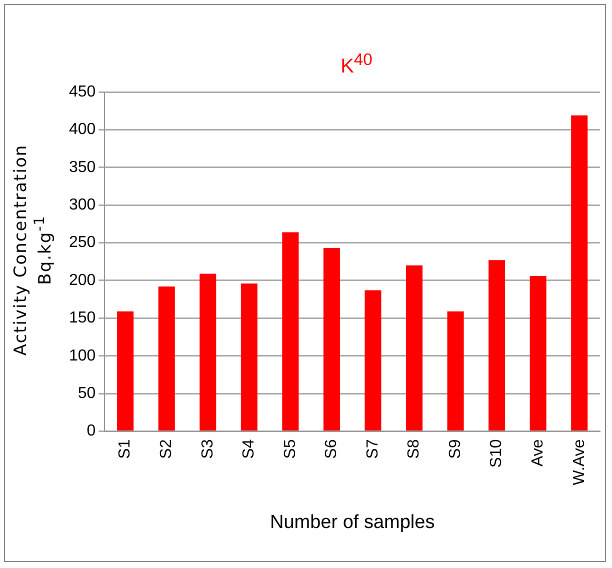 This screenshot has height=568, width=612. I want to click on y-tick-label: 450, so click(82, 91).